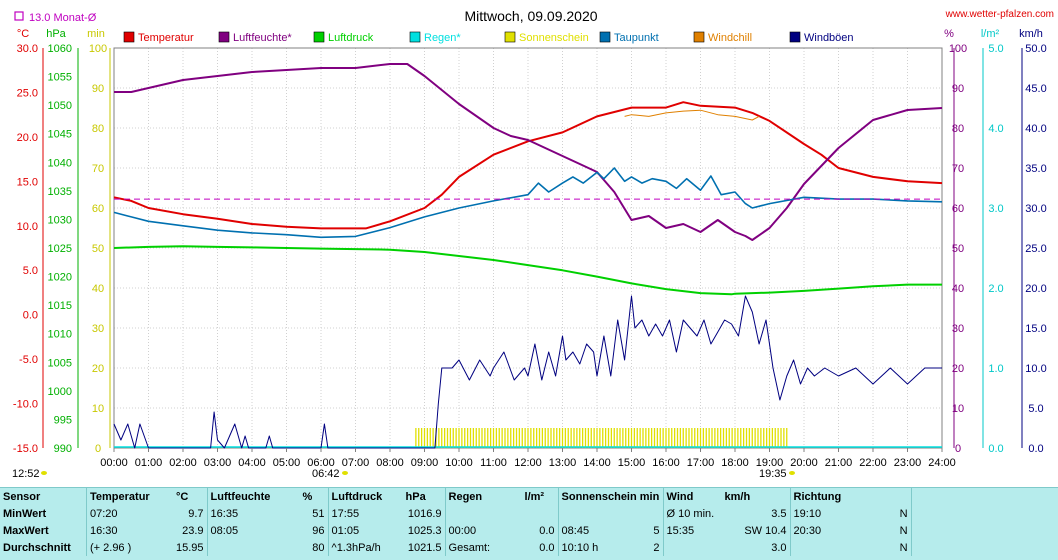 The width and height of the screenshot is (1058, 560). Describe the element at coordinates (182, 496) in the screenshot. I see `col-temp-unit: °C` at that location.